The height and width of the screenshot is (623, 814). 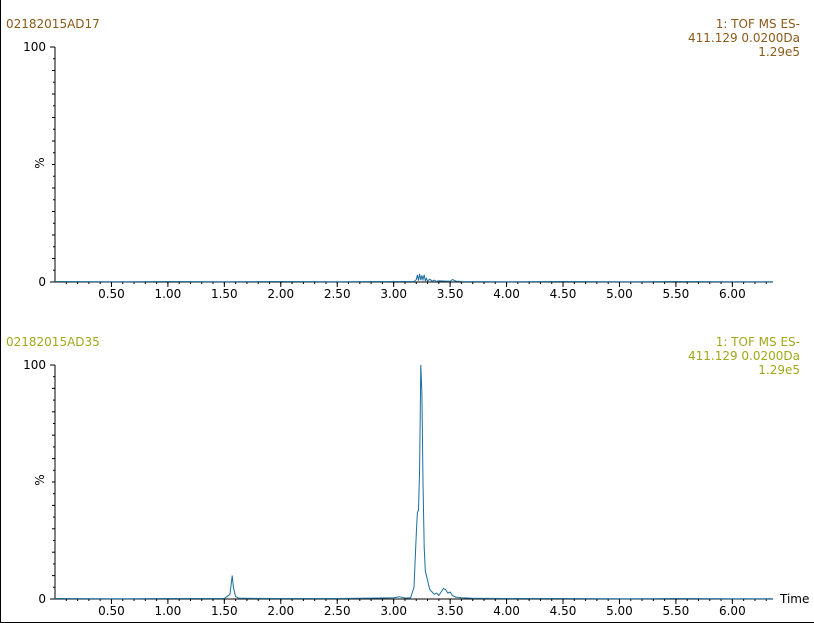 I want to click on x-axis-label: Time, so click(x=794, y=599).